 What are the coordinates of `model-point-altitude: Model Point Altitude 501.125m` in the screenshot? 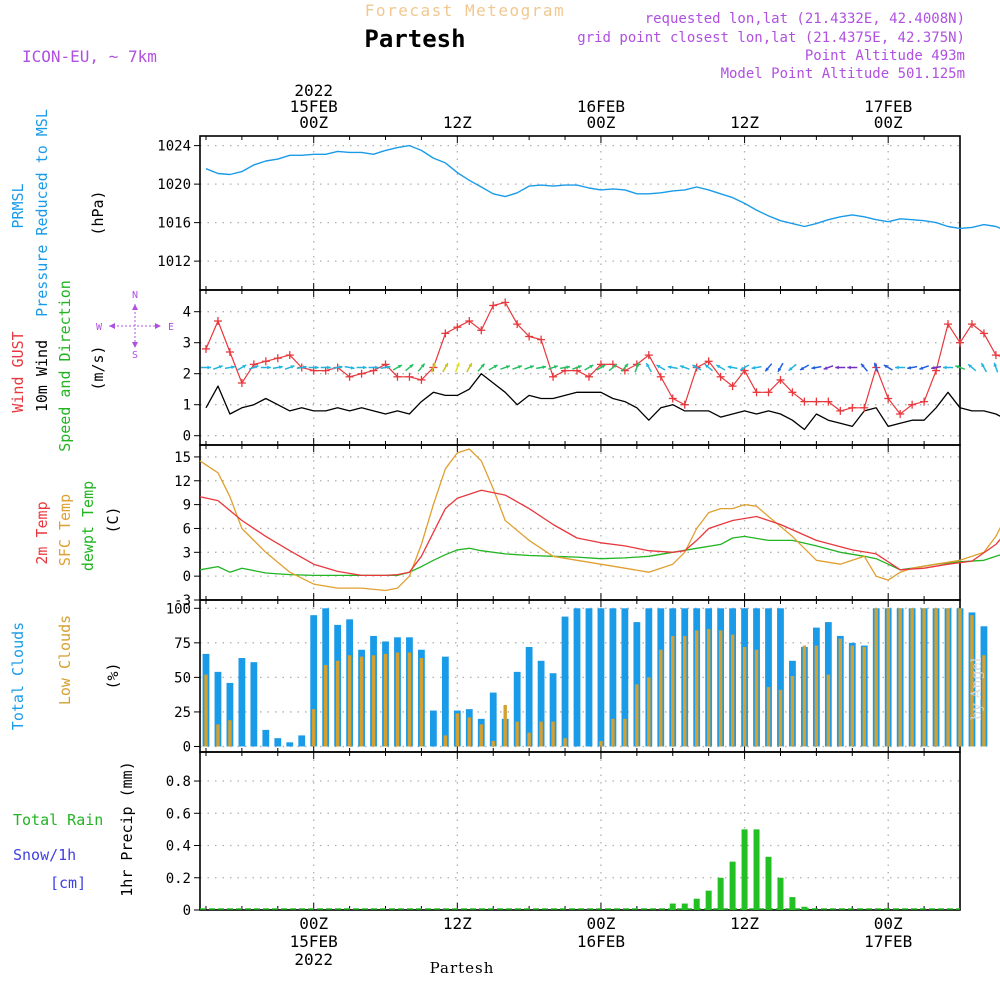 It's located at (843, 74).